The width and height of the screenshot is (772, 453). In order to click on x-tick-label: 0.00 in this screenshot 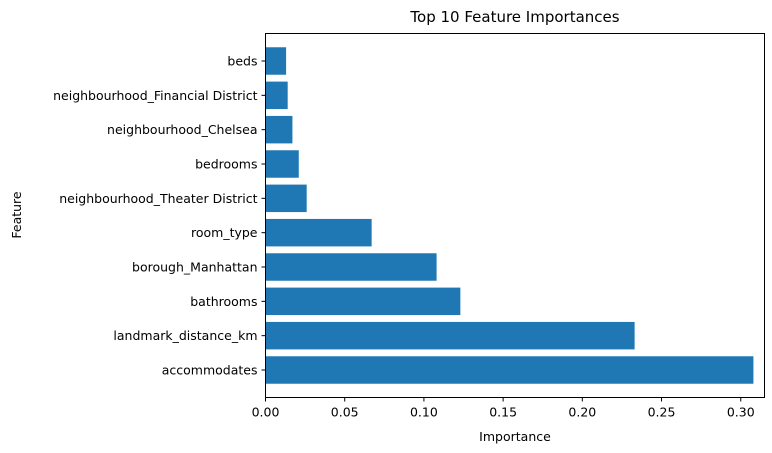, I will do `click(266, 412)`.